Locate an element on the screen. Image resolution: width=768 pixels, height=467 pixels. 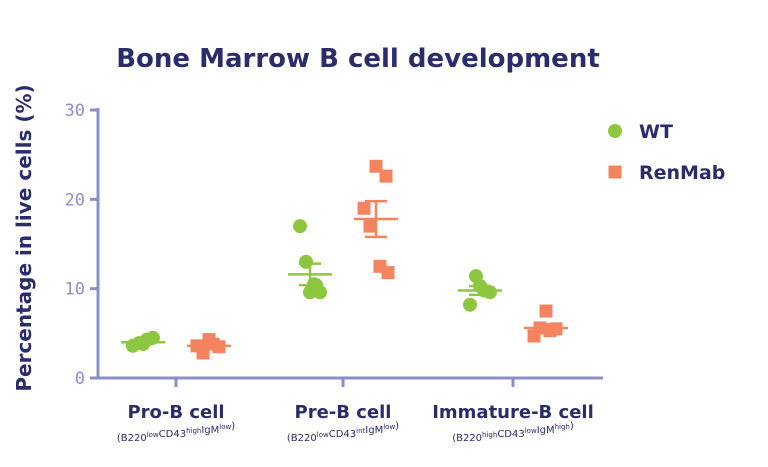
legend: WT RenMab is located at coordinates (666, 152).